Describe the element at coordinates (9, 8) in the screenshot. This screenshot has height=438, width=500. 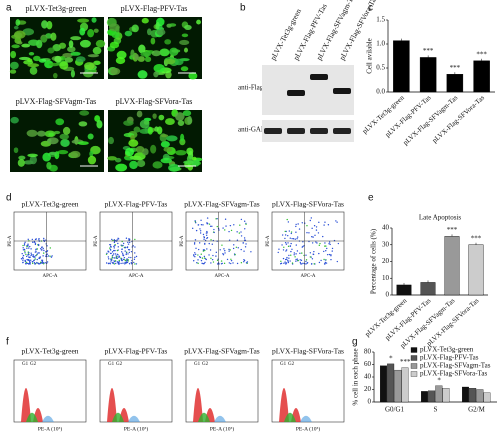
I see `panel-label: a` at that location.